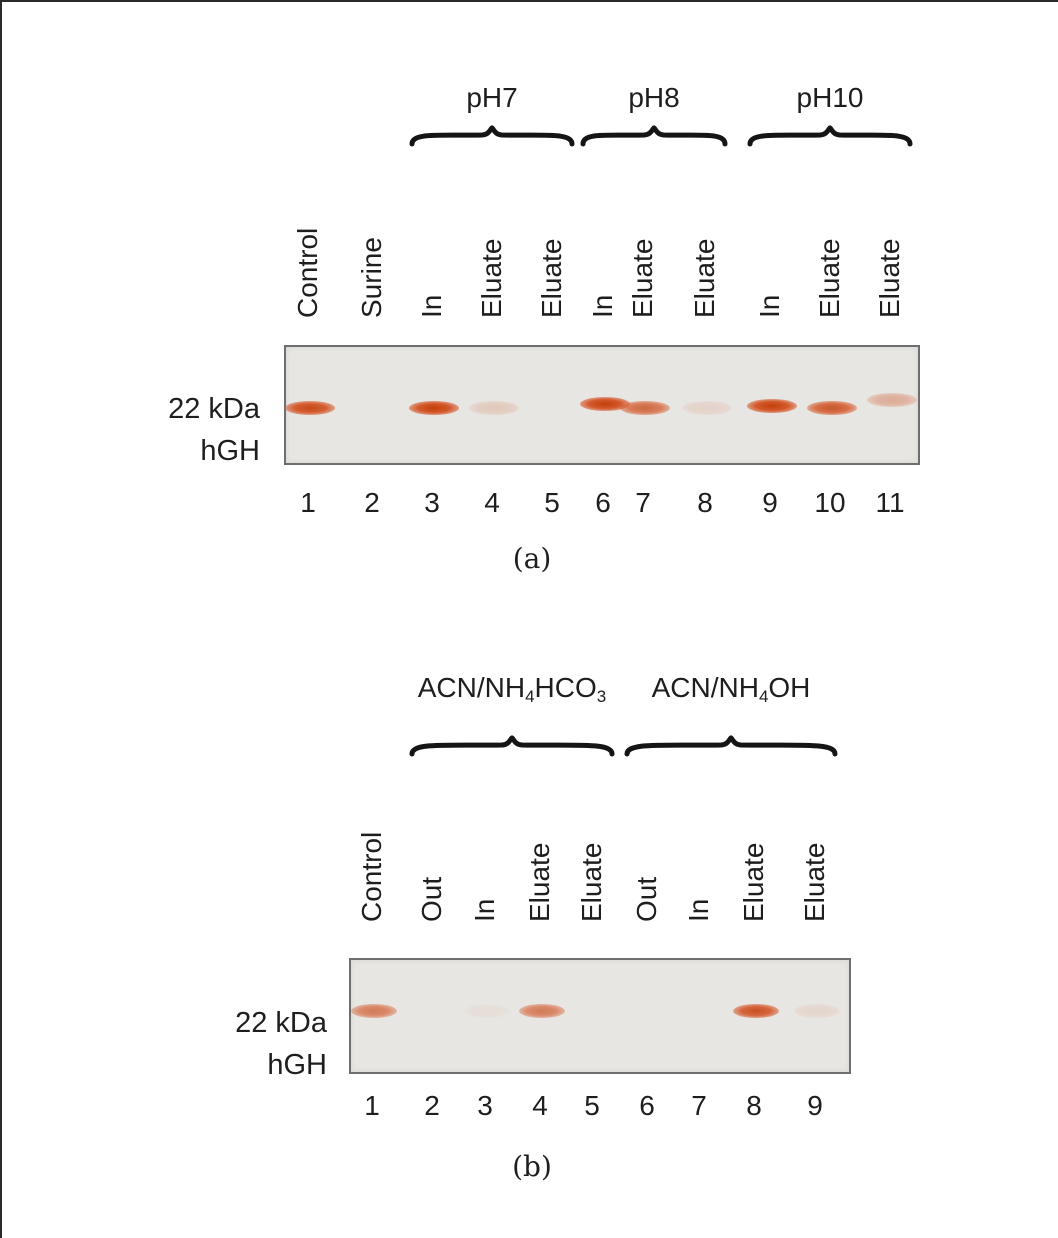 The image size is (1058, 1238). Describe the element at coordinates (646, 899) in the screenshot. I see `lane-label-6: Out` at that location.